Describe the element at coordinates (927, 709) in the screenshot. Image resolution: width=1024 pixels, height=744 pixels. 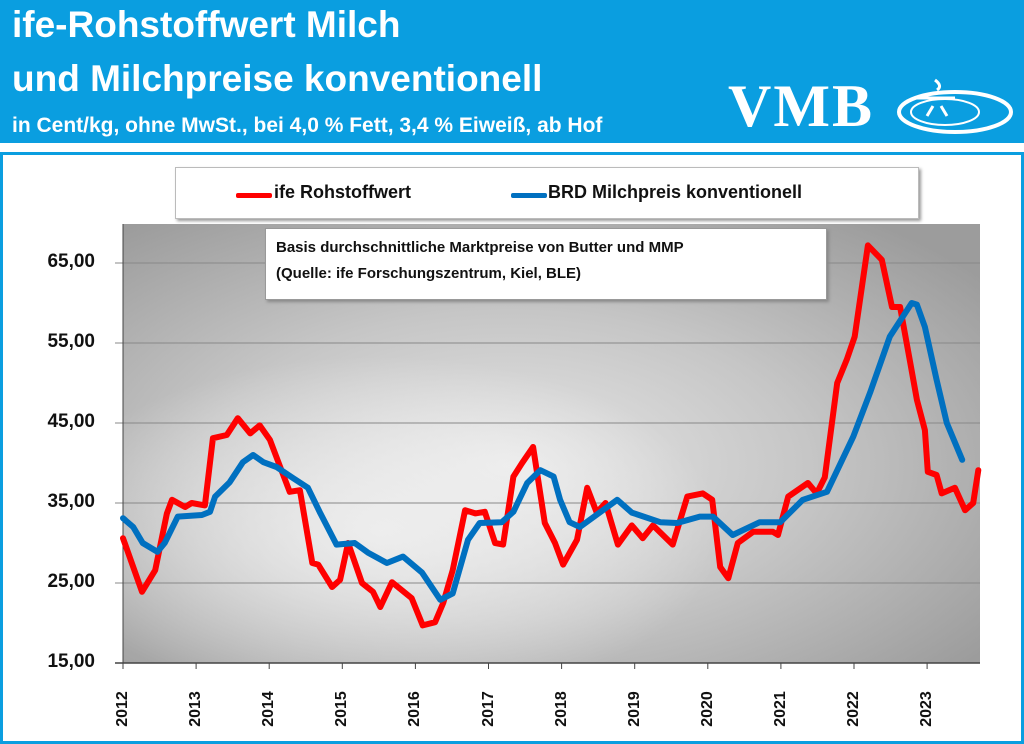
I see `x-tick-label: 2023` at that location.